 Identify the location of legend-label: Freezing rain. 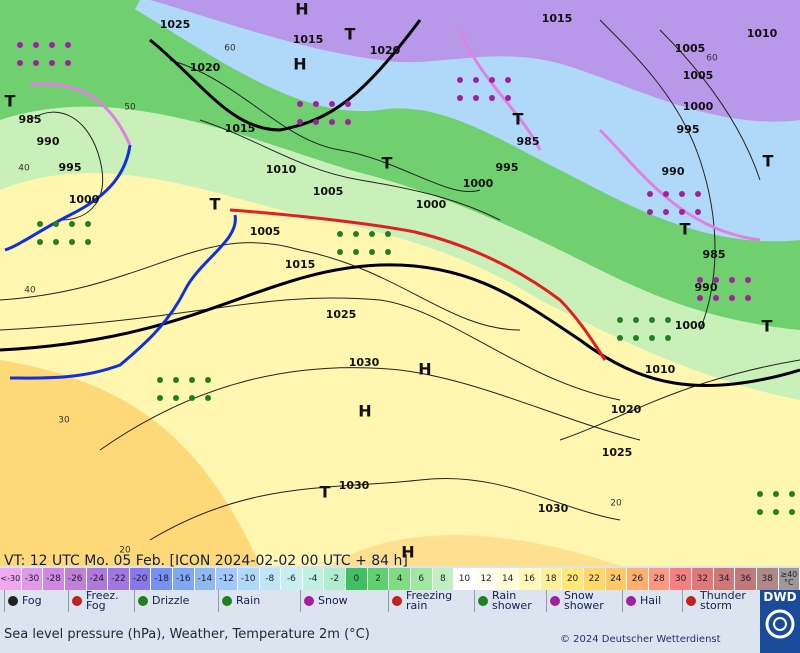
(429, 600).